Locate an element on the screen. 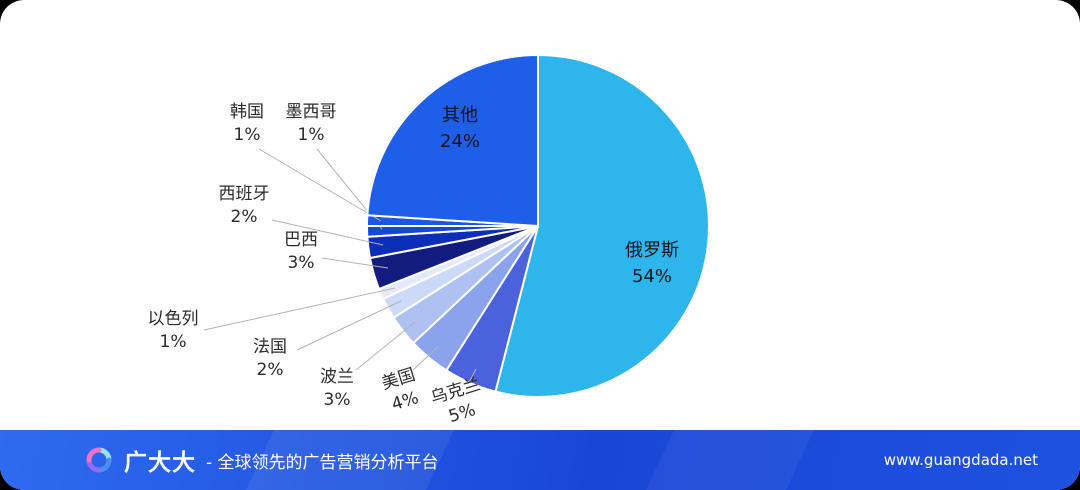  slice-name: 巴西 is located at coordinates (301, 240).